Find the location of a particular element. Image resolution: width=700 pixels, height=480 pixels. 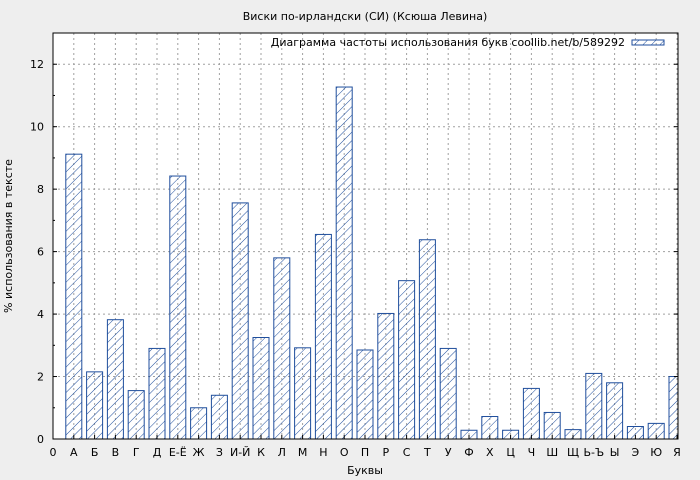

y-tick-label: 10 is located at coordinates (37, 127).